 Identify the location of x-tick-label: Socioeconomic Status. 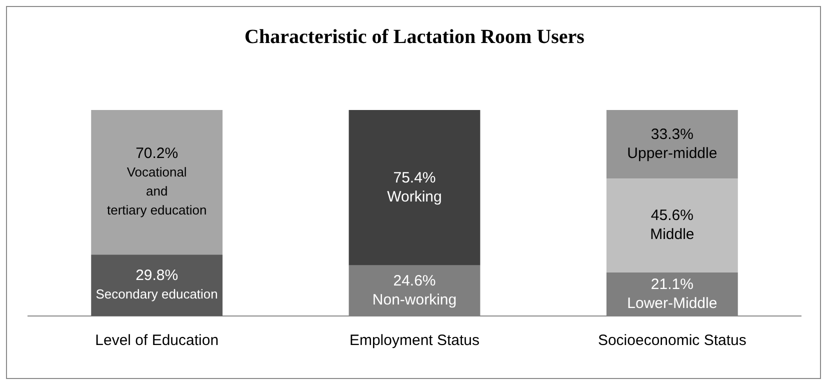
(672, 341).